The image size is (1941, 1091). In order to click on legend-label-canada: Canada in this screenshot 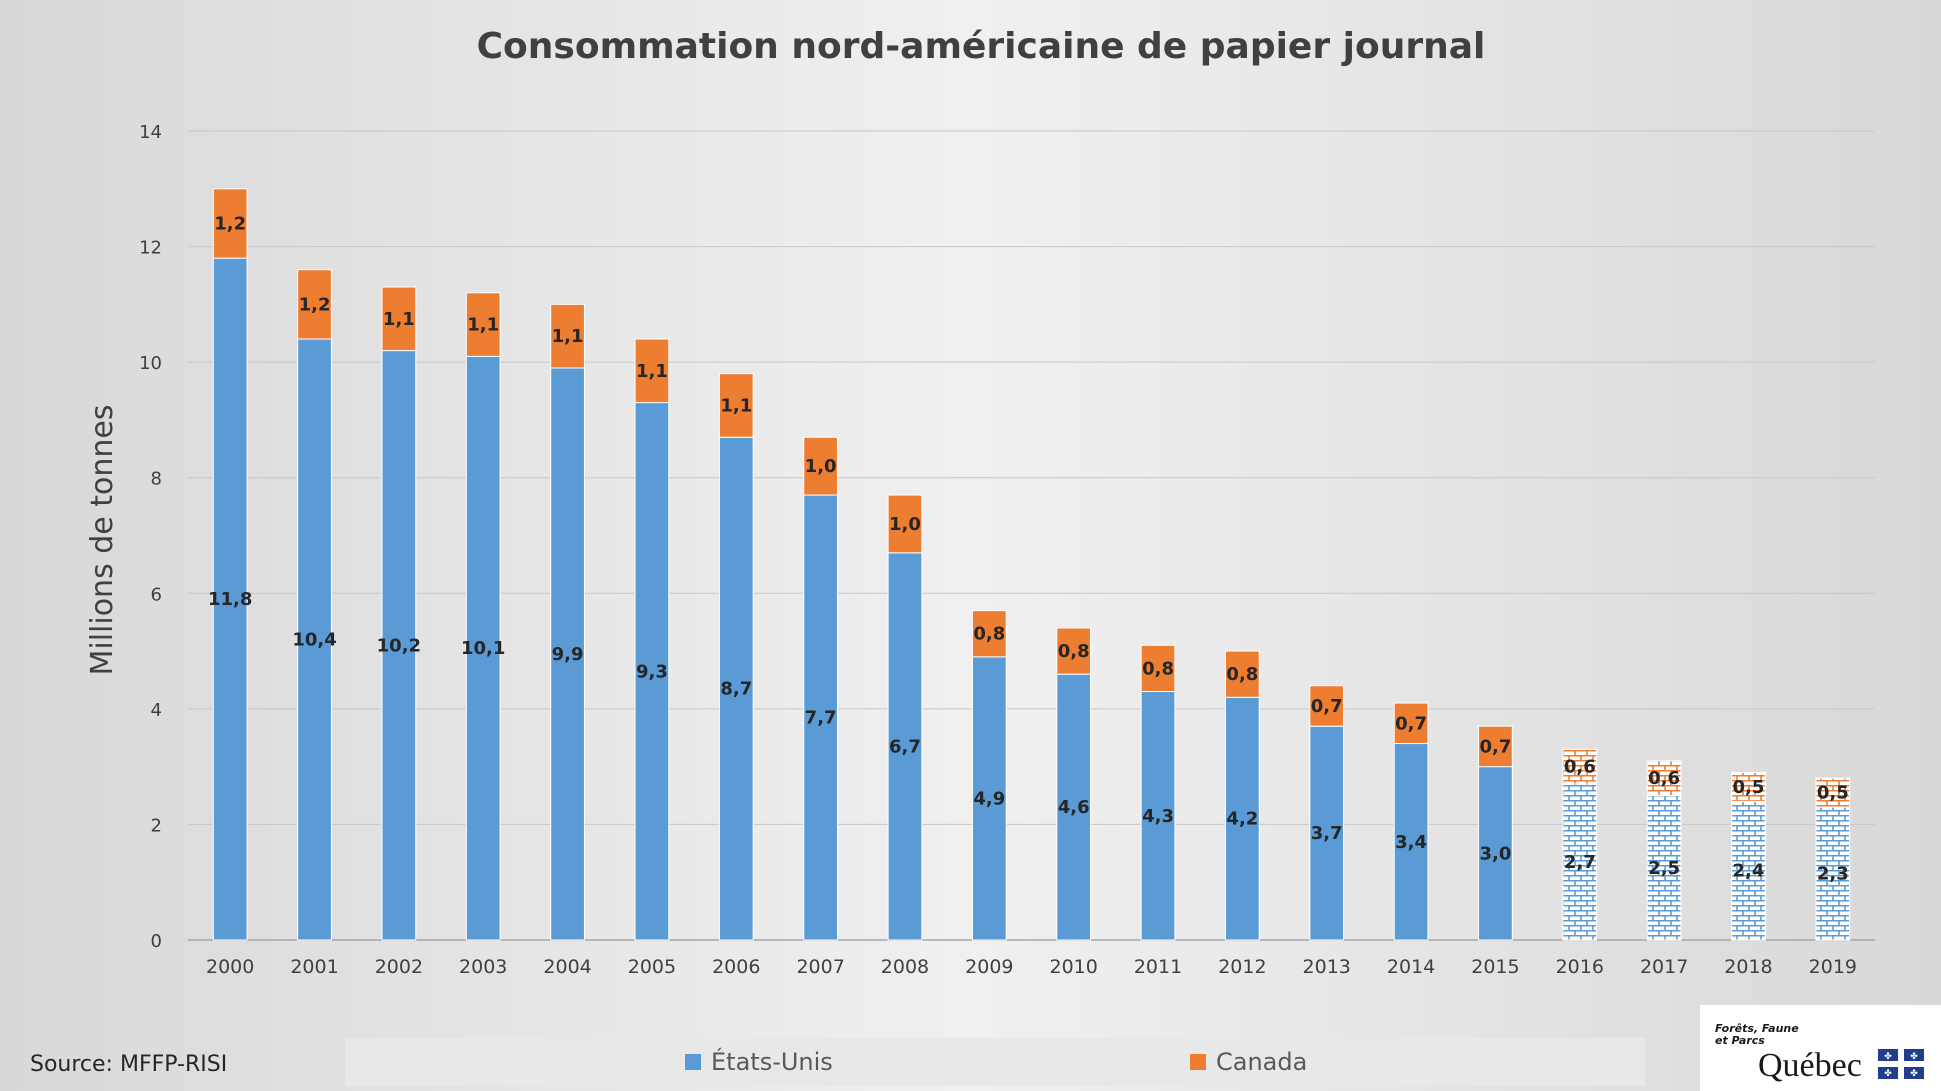, I will do `click(1262, 1062)`.